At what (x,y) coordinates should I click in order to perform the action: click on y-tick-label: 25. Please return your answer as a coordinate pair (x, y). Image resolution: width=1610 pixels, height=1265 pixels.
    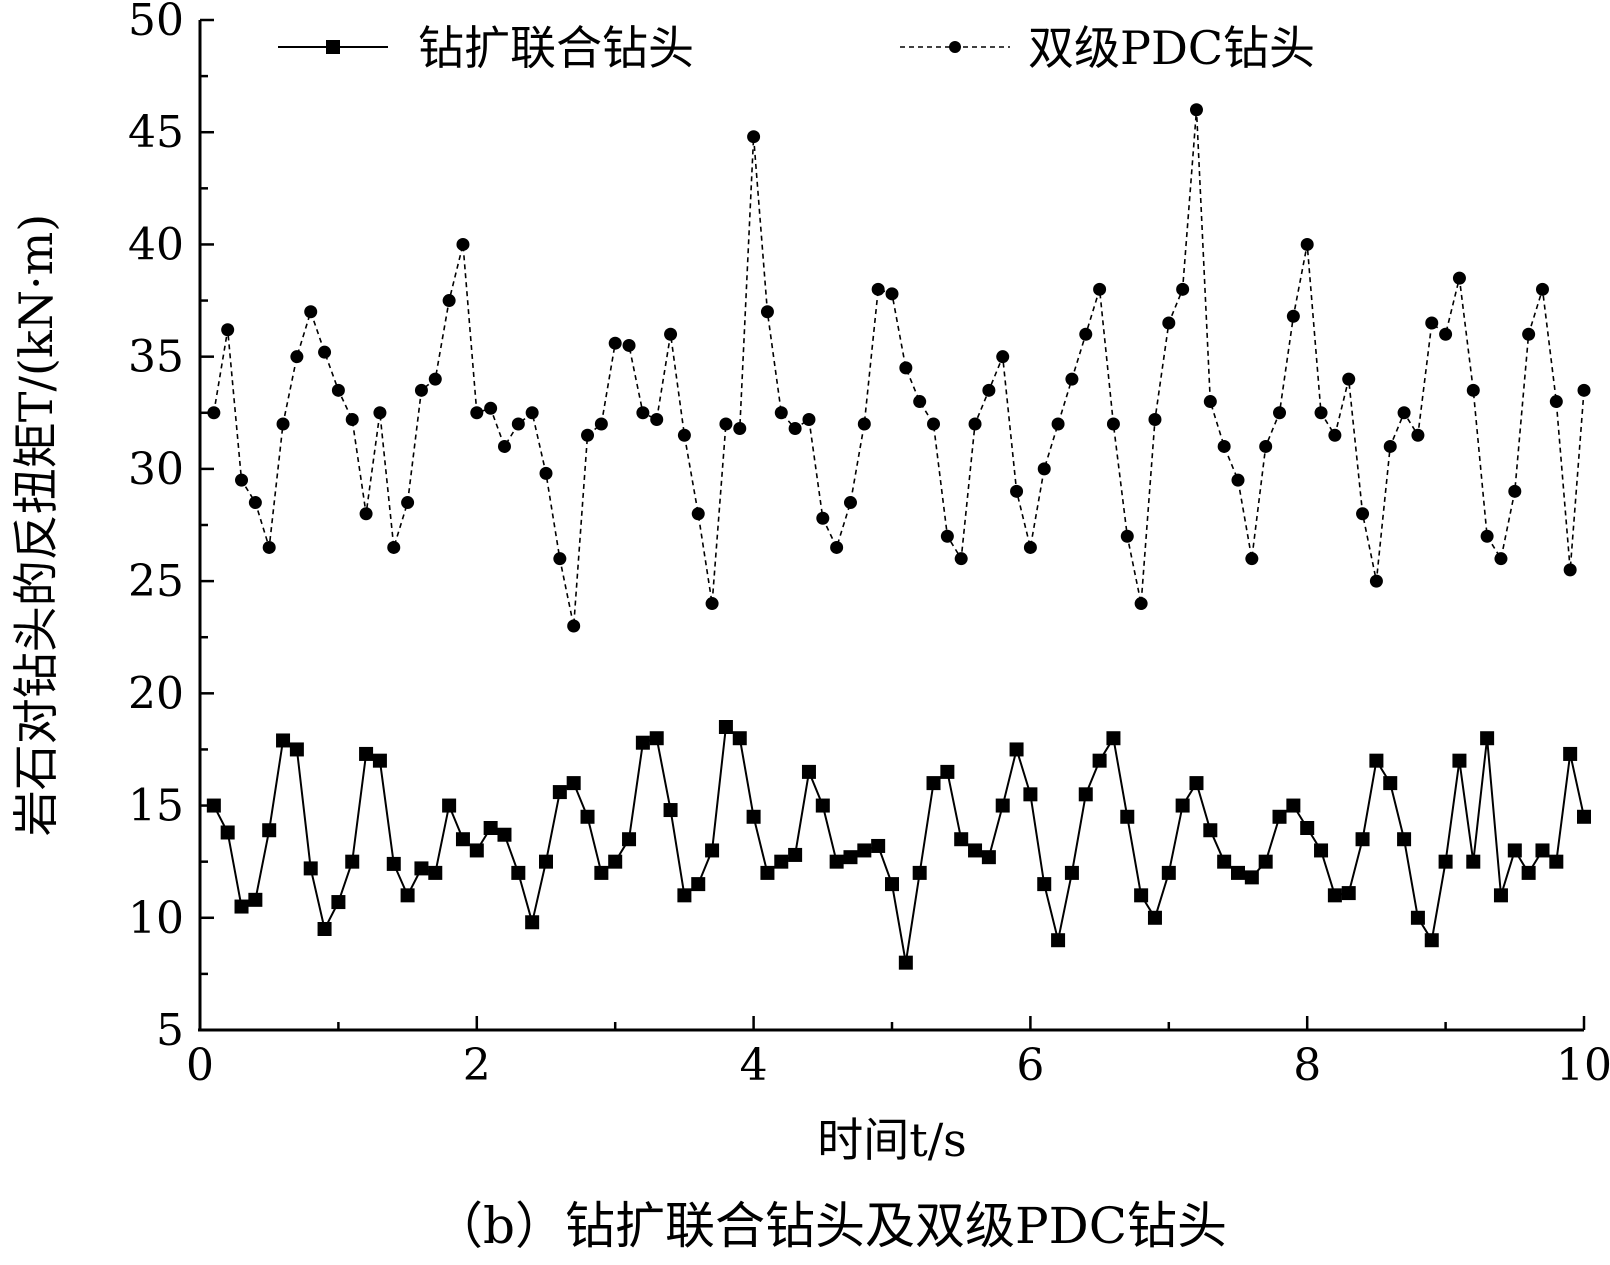
    Looking at the image, I should click on (156, 581).